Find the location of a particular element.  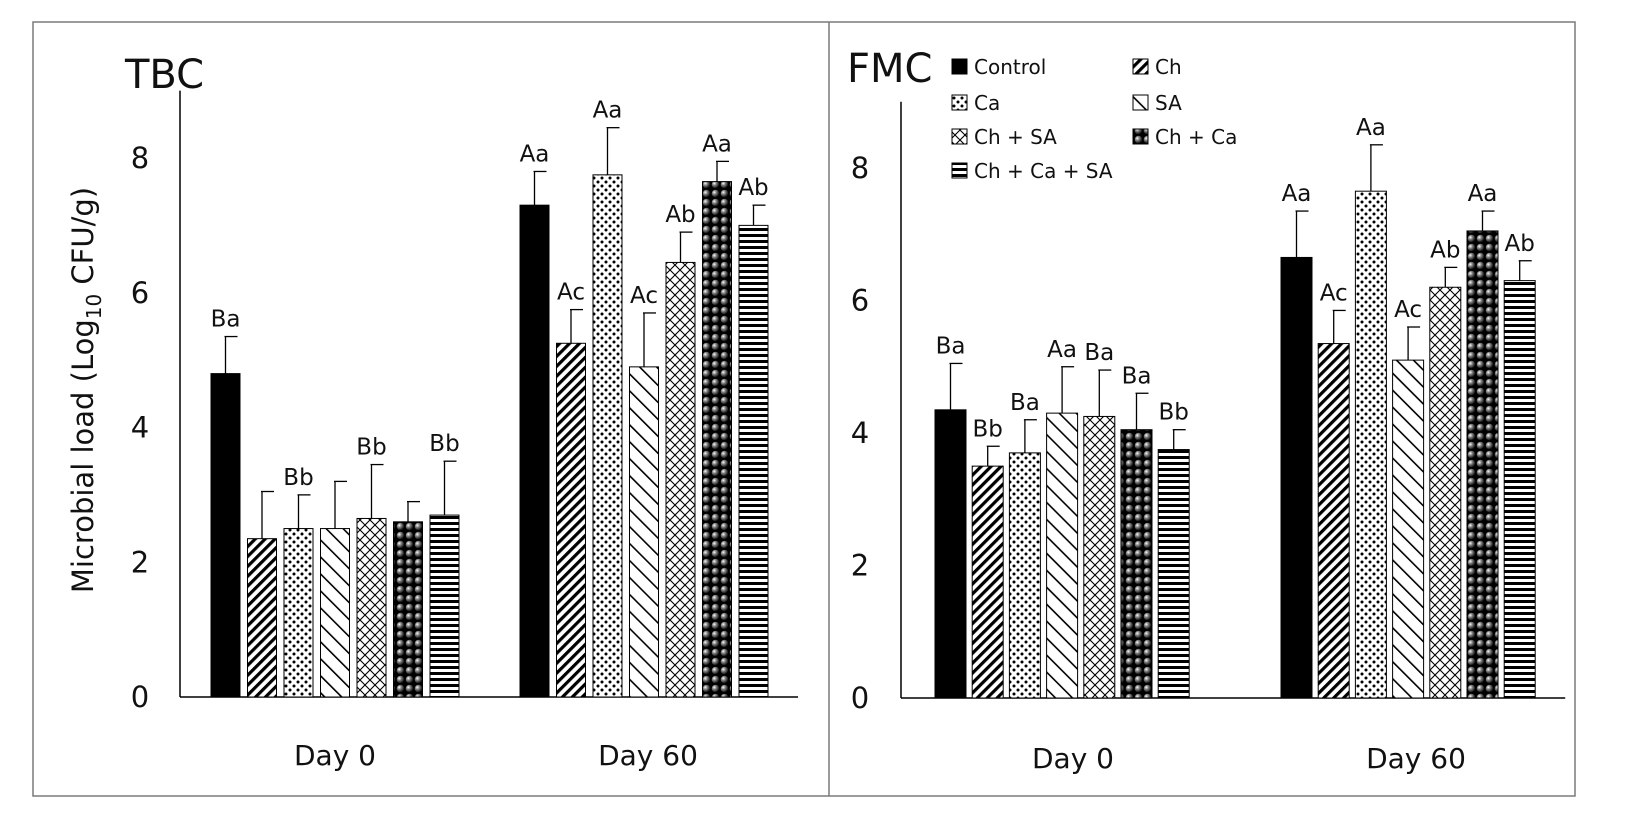

tbc-y-tick-label: 0 is located at coordinates (140, 697).